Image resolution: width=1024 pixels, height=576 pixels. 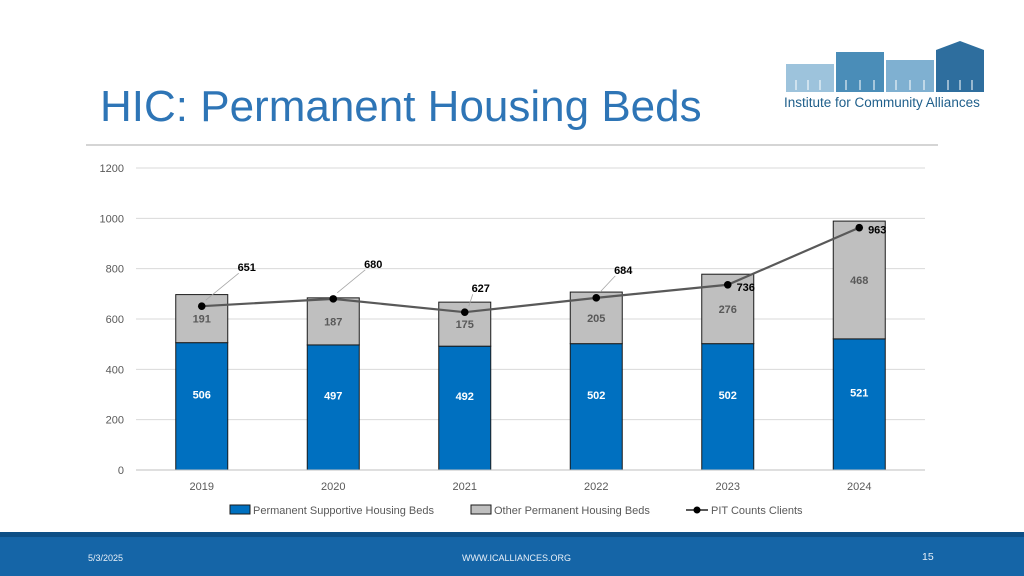 What do you see at coordinates (115, 320) in the screenshot?
I see `y-tick-label: 600` at bounding box center [115, 320].